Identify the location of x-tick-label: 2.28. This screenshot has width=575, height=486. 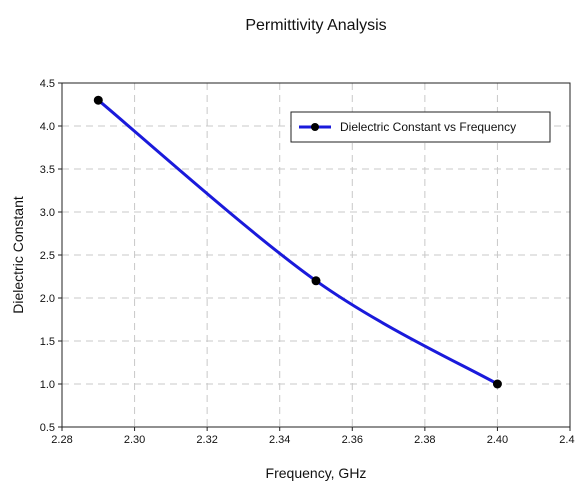
(61, 440).